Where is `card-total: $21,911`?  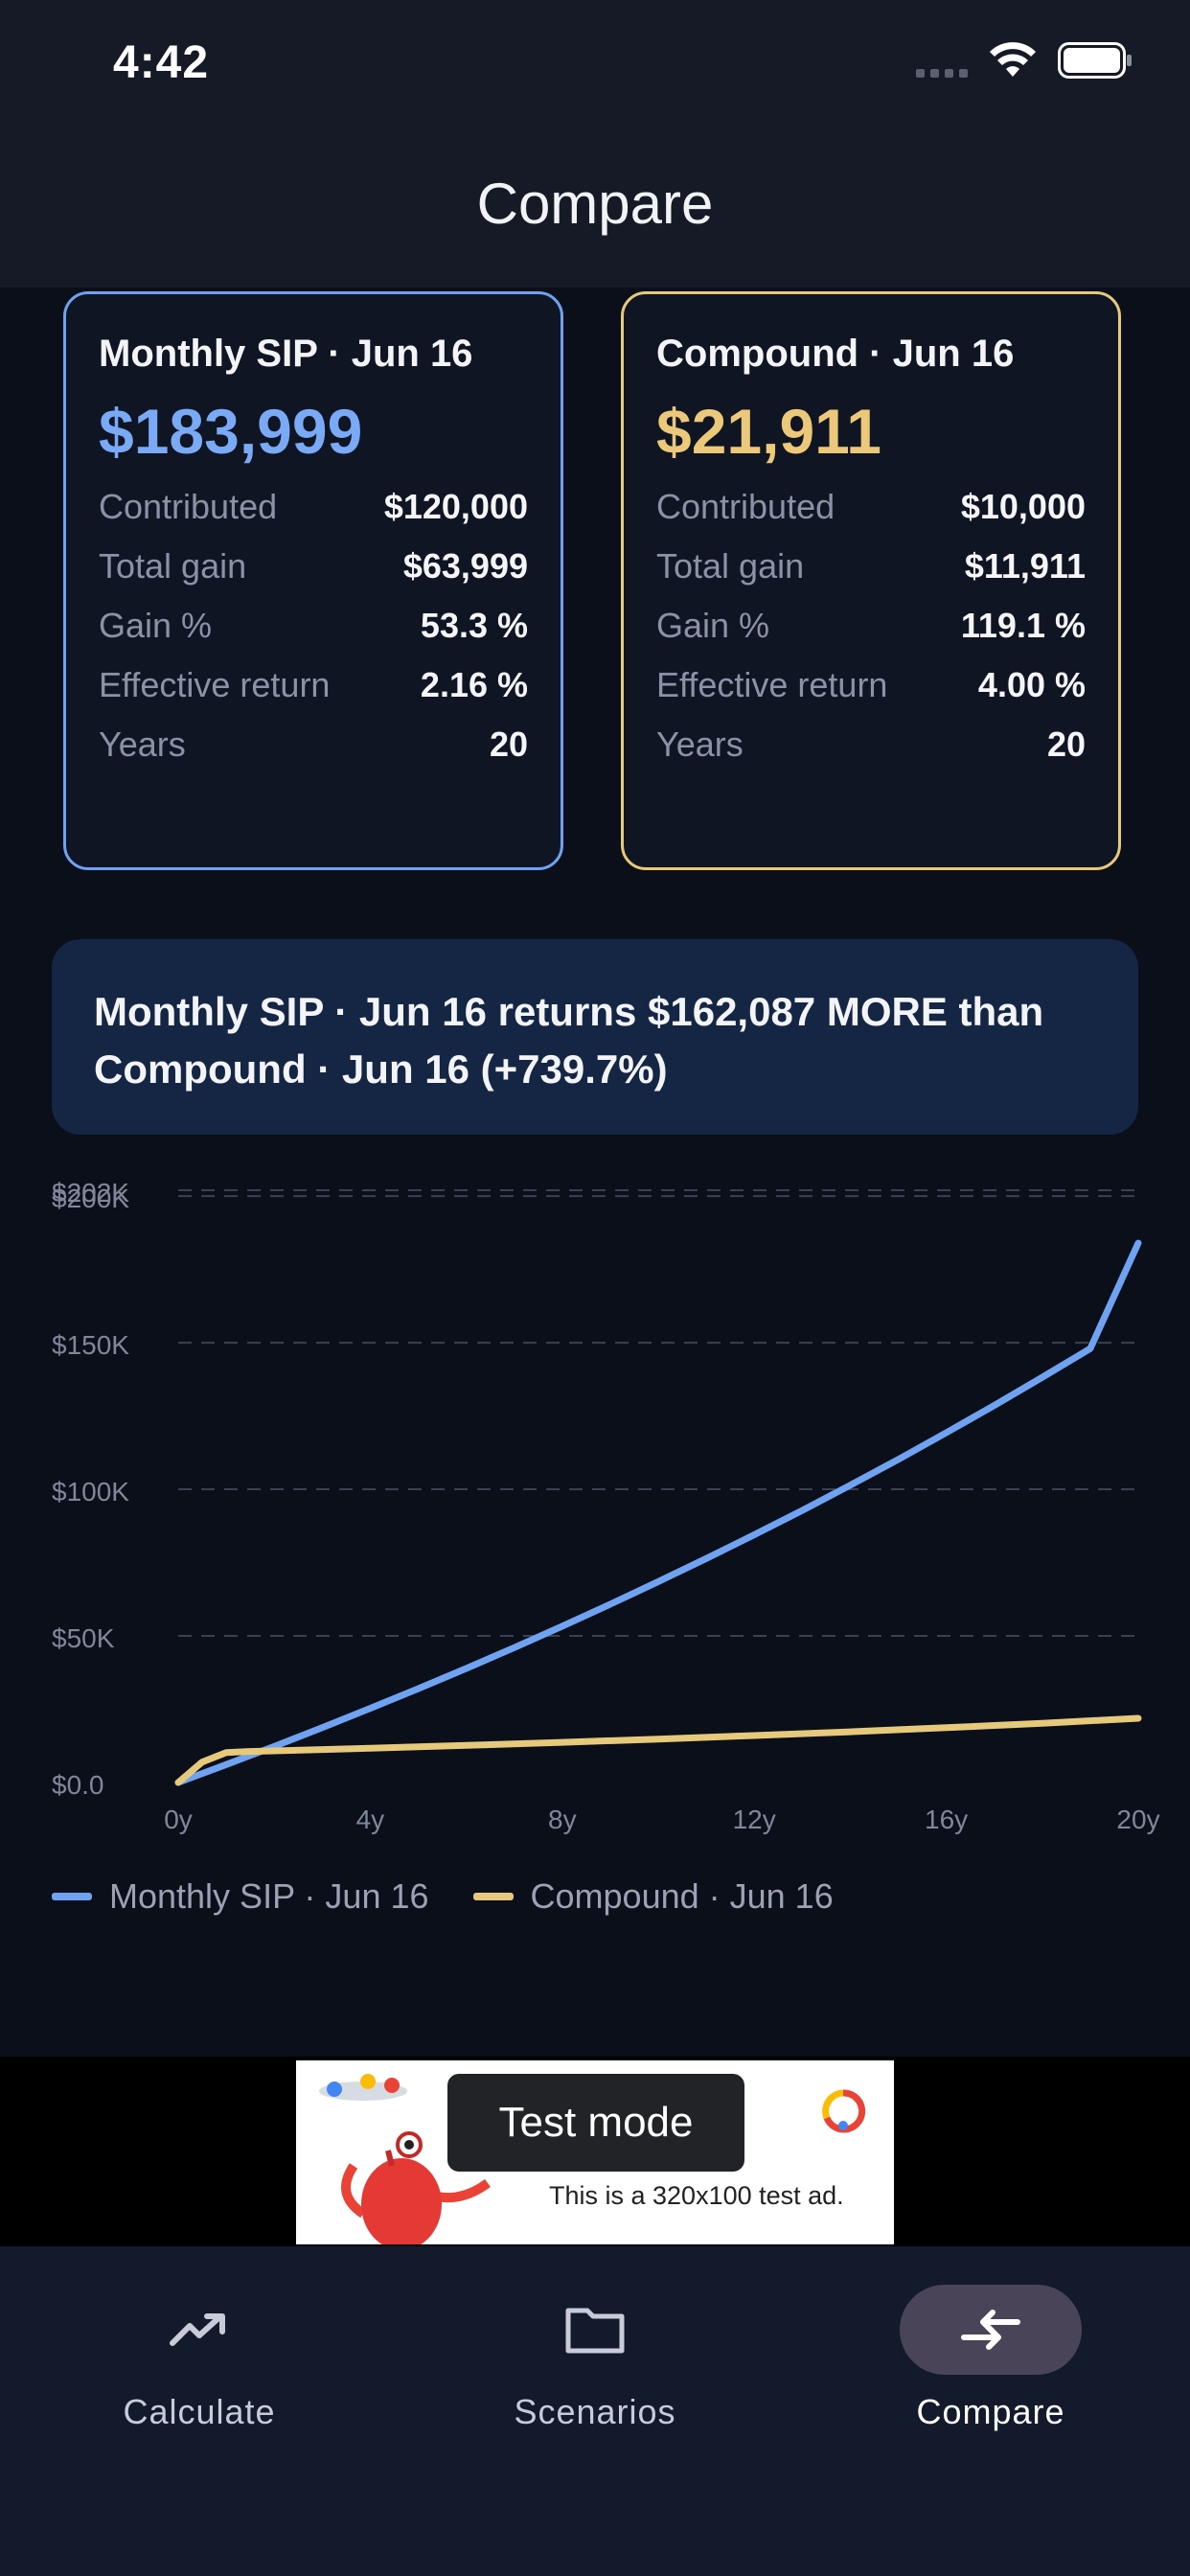
card-total: $21,911 is located at coordinates (769, 431).